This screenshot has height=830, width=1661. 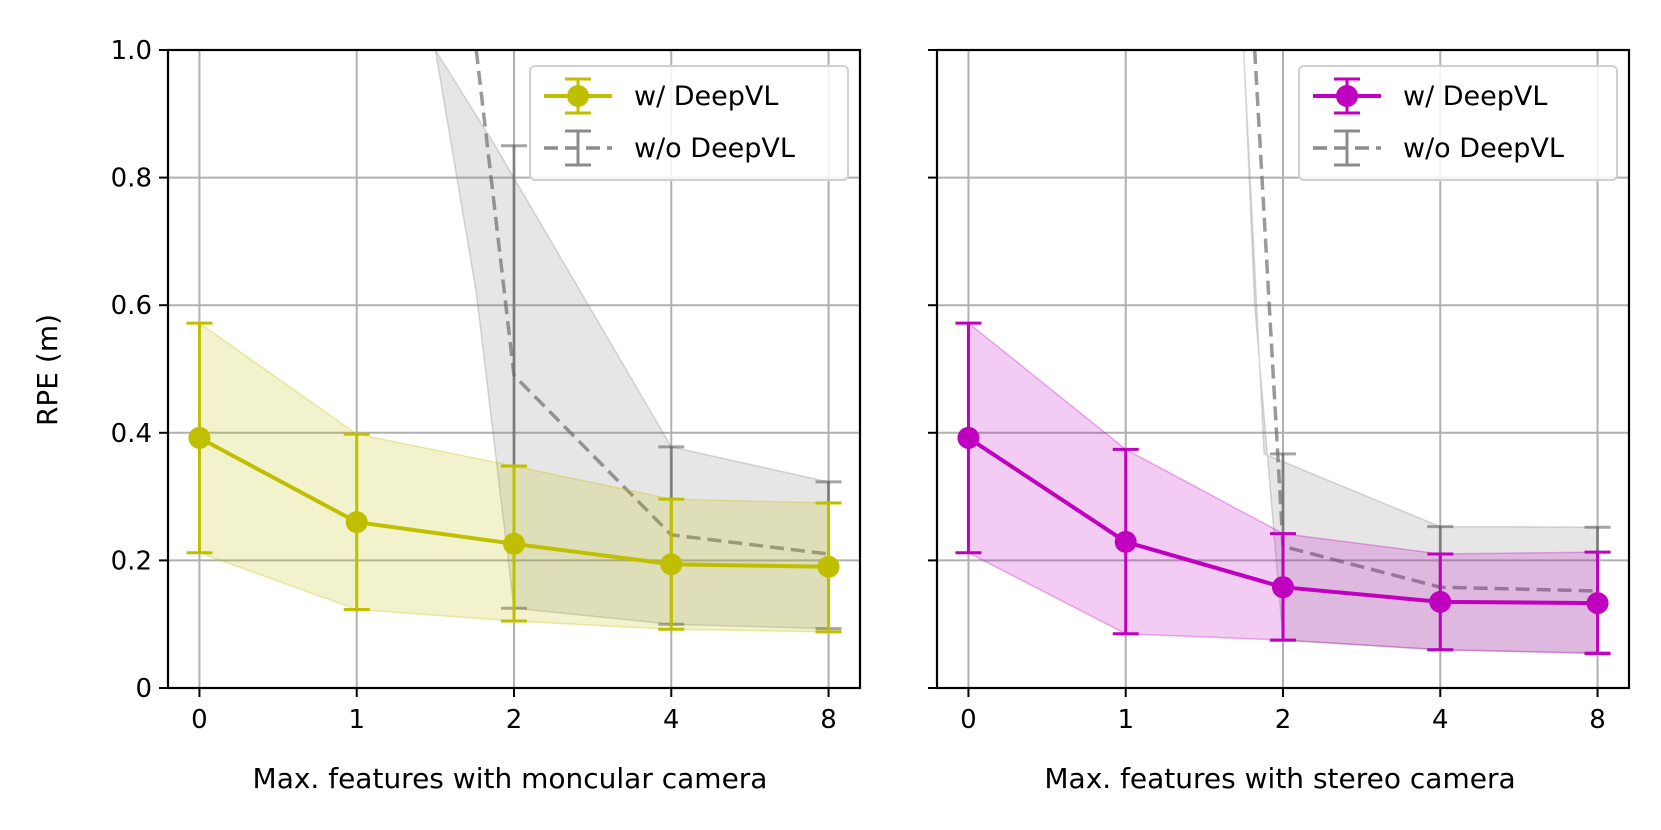 I want to click on y-axis-label: RPE (m), so click(x=47, y=370).